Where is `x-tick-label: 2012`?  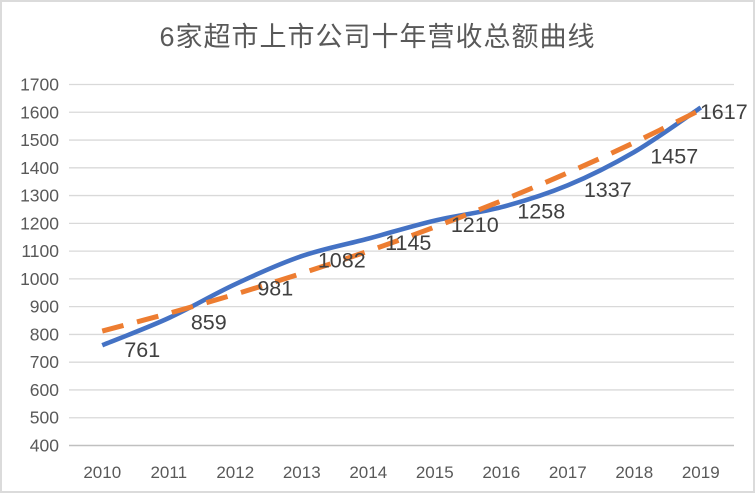 x-tick-label: 2012 is located at coordinates (235, 472).